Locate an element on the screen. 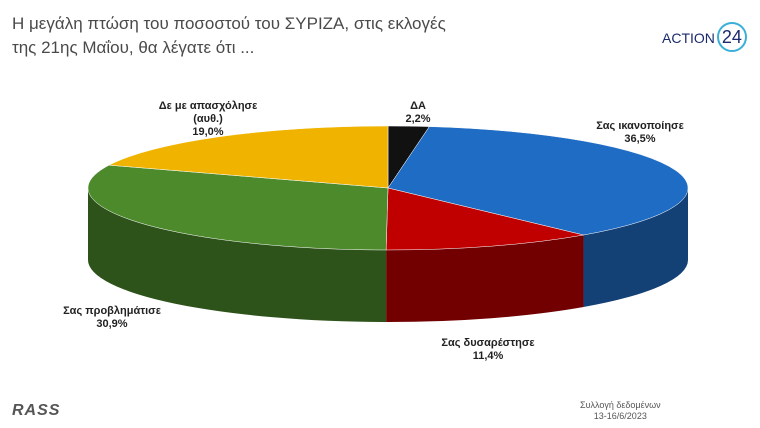 The image size is (760, 428). value-label: 2,2% is located at coordinates (418, 119).